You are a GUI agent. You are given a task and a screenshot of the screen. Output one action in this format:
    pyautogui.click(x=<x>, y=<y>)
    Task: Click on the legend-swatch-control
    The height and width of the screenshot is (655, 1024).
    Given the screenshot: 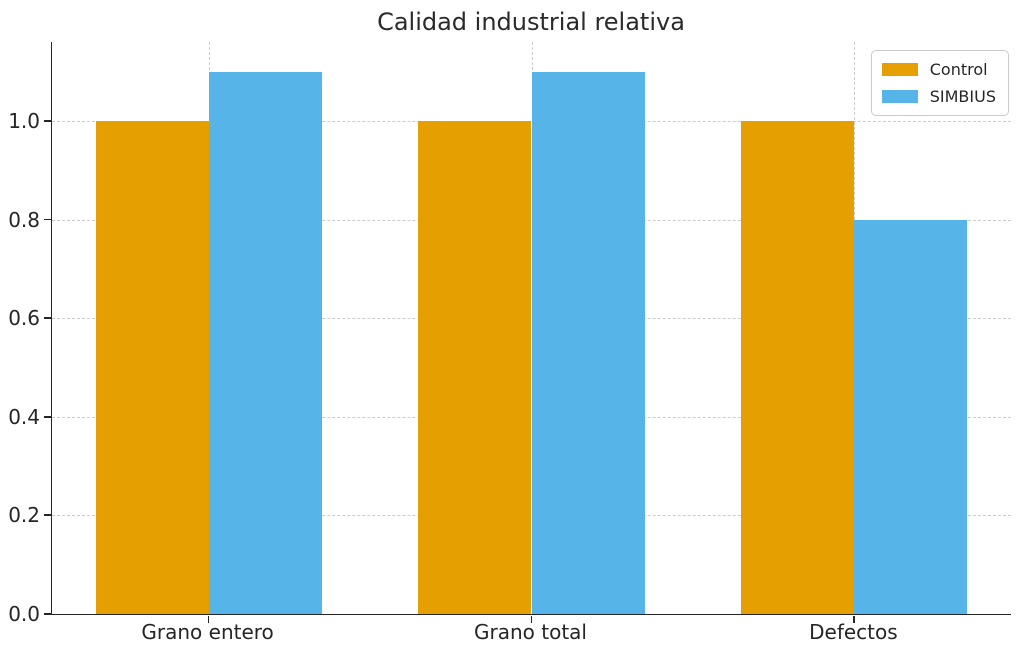 What is the action you would take?
    pyautogui.click(x=899, y=69)
    